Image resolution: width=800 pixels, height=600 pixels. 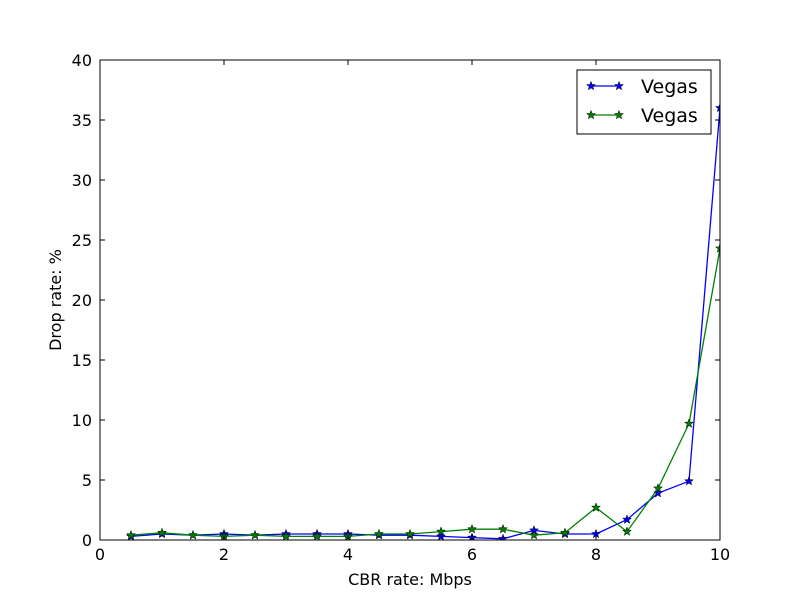 What do you see at coordinates (82, 240) in the screenshot?
I see `y-tick-label: 25` at bounding box center [82, 240].